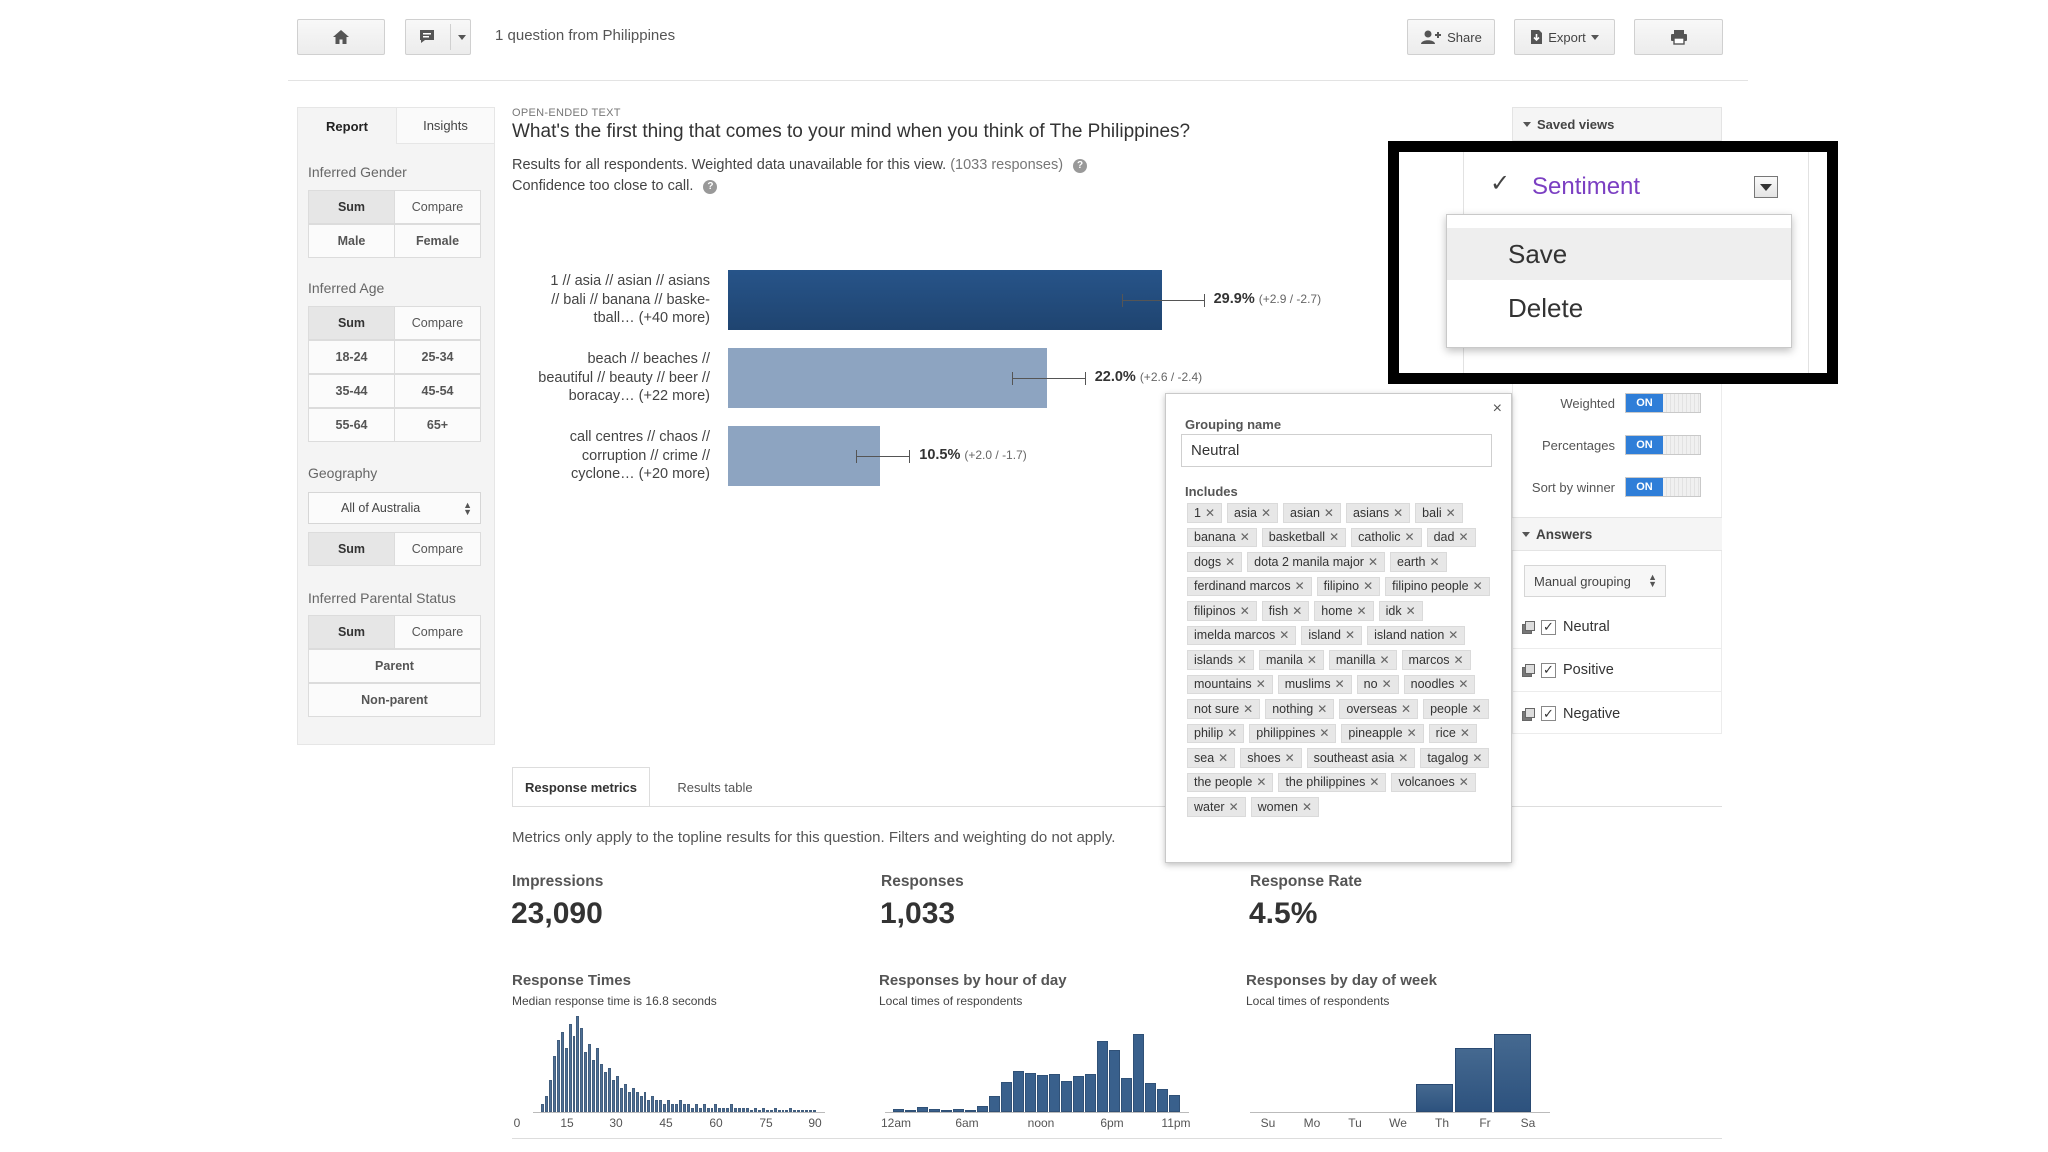  Describe the element at coordinates (1663, 445) in the screenshot. I see `percentages-toggle: ON` at that location.